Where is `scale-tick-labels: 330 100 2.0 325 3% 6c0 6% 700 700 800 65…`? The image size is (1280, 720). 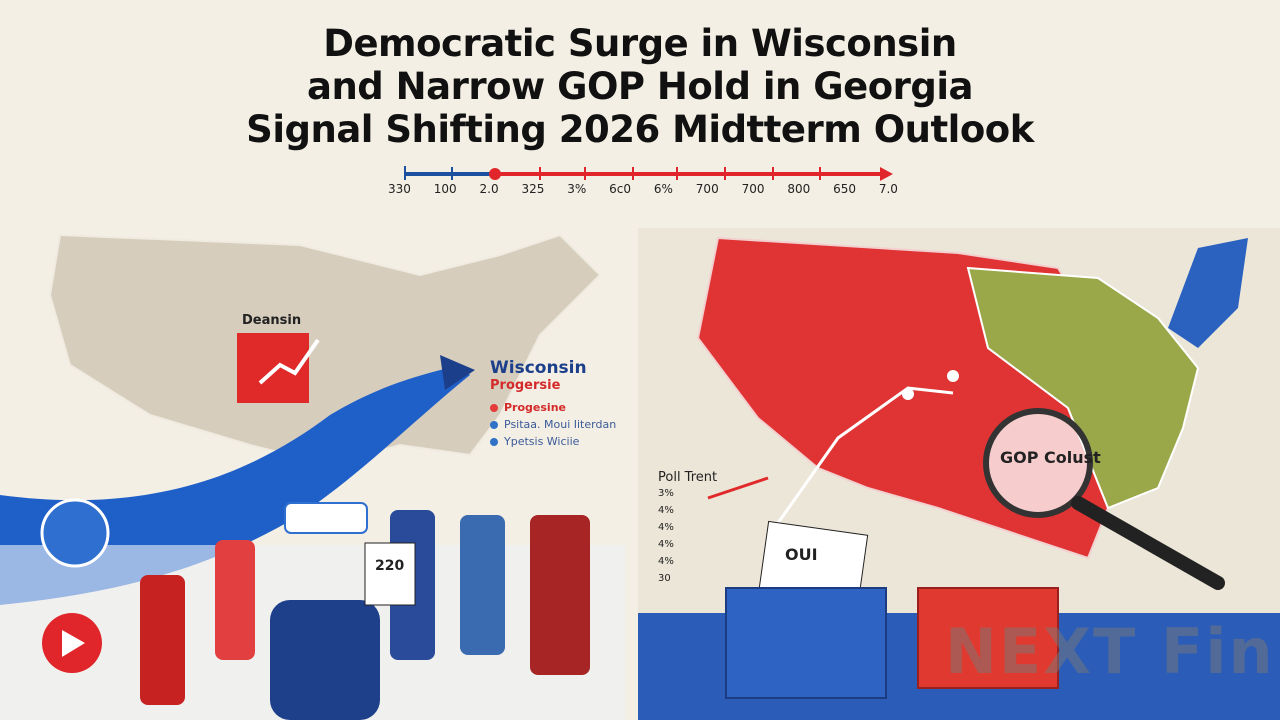 scale-tick-labels: 330 100 2.0 325 3% 6c0 6% 700 700 800 65… is located at coordinates (643, 189).